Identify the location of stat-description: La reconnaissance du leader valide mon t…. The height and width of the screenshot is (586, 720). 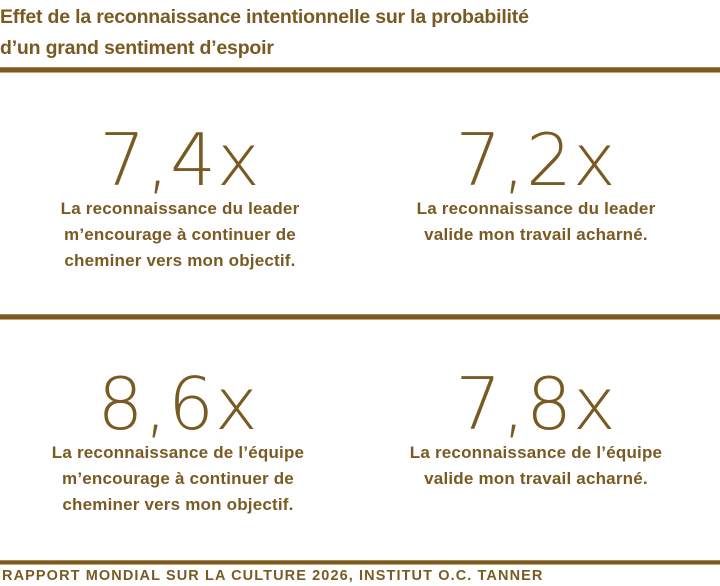
(536, 222).